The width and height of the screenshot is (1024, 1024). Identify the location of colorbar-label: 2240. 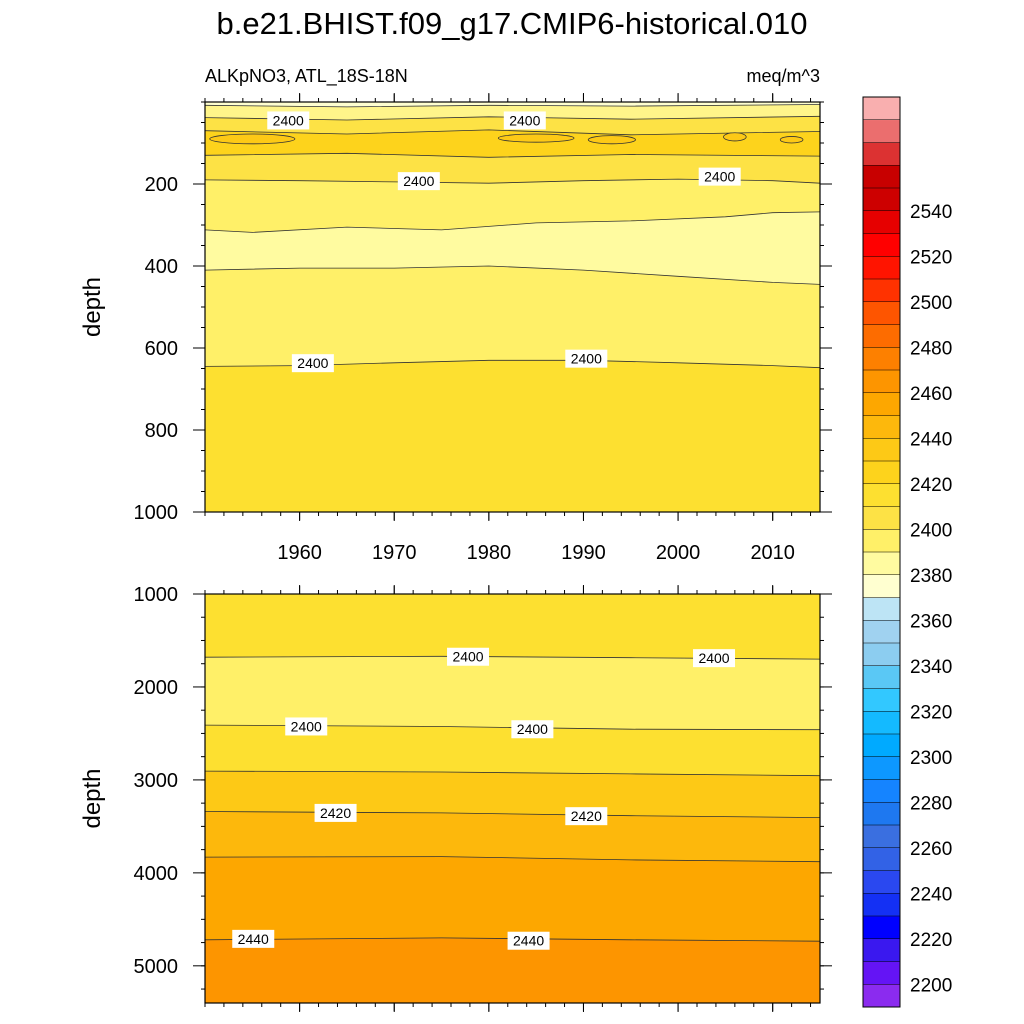
(931, 894).